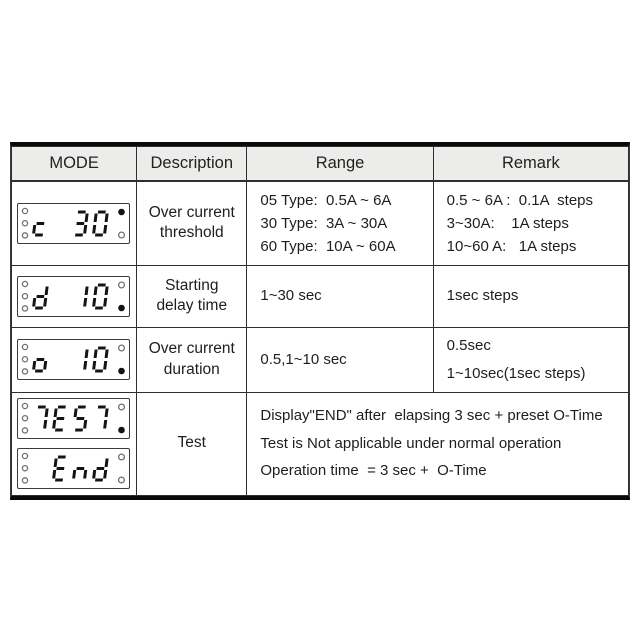  Describe the element at coordinates (192, 305) in the screenshot. I see `description-line: delay time` at that location.